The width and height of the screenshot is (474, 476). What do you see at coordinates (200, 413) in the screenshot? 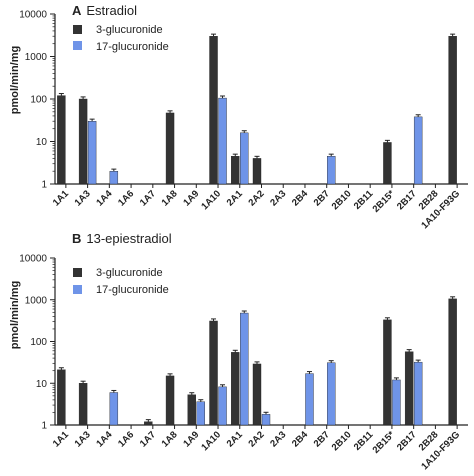
I see `bar-17-glucuronide-1a9` at bounding box center [200, 413].